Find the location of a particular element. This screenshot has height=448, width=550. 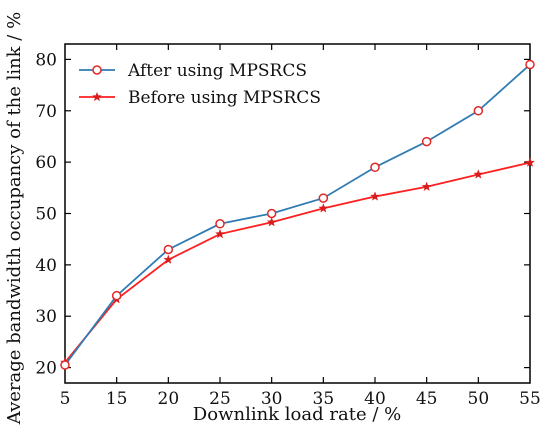

legend-label-after: After using MPSRCS is located at coordinates (217, 71).